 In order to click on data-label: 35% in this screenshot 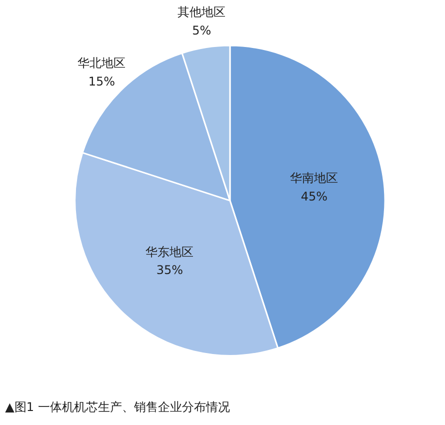, I will do `click(170, 270)`.